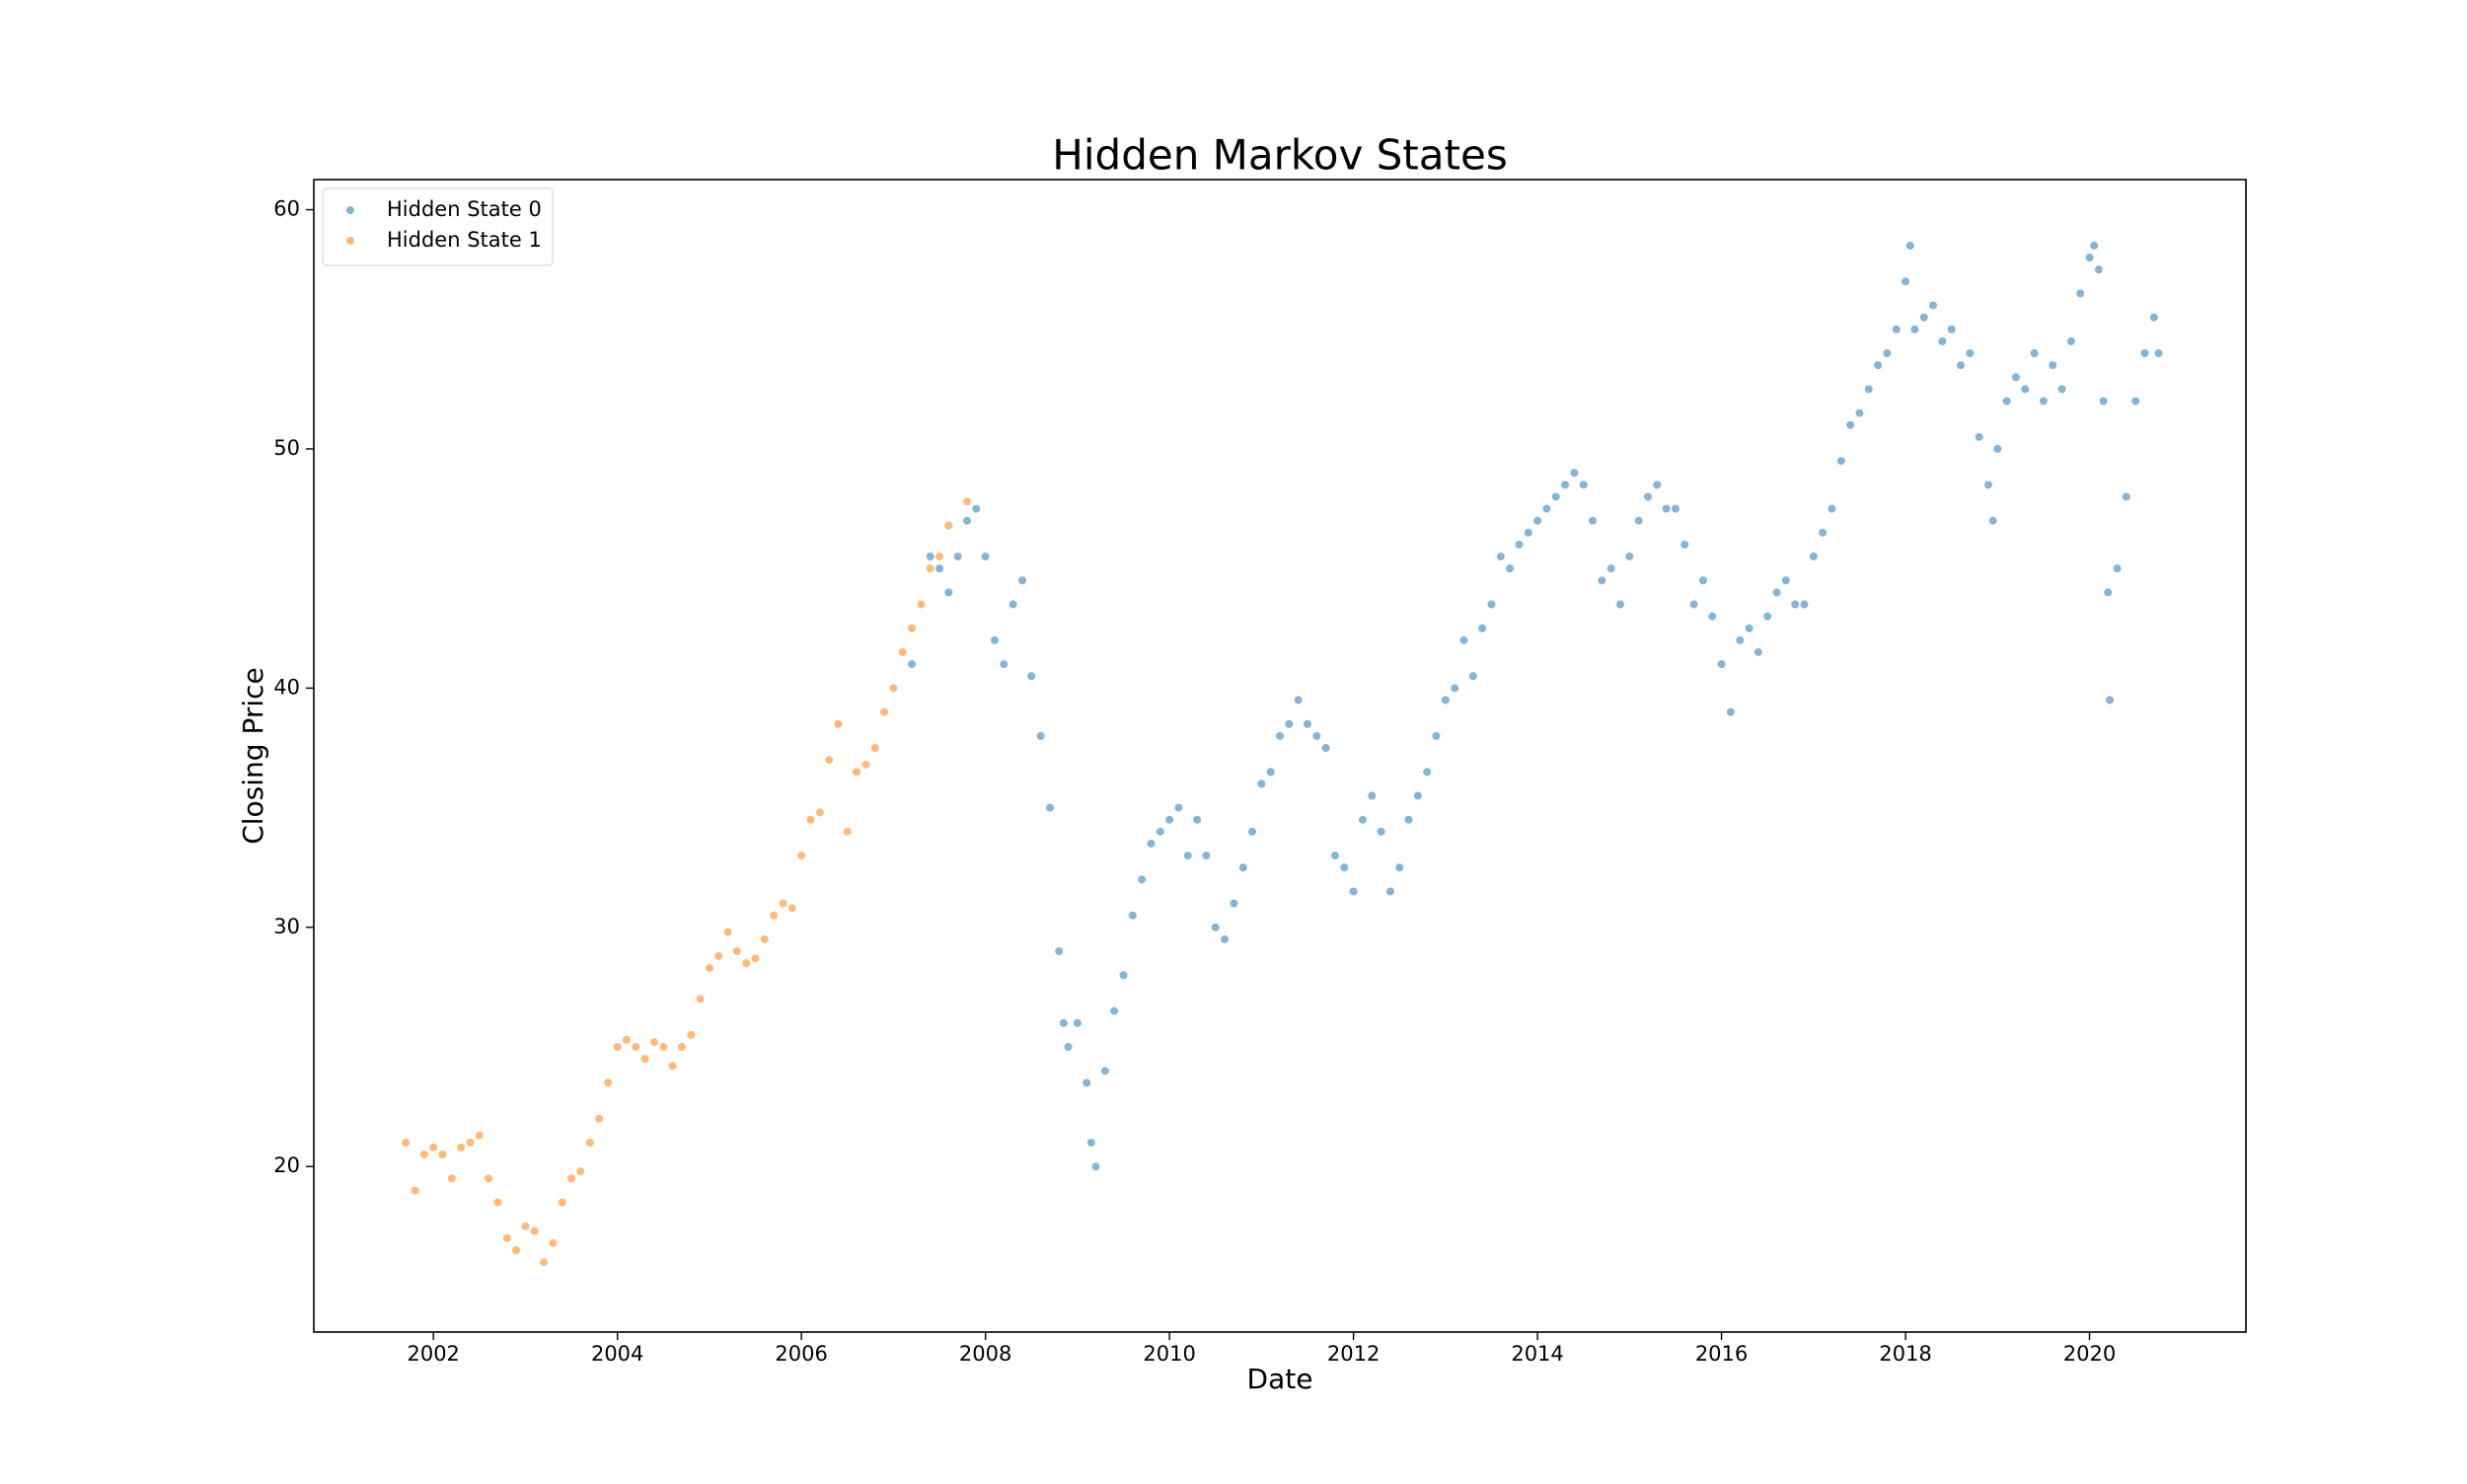 This screenshot has width=2467, height=1484. Describe the element at coordinates (464, 240) in the screenshot. I see `legend-label: Hidden State 1` at that location.